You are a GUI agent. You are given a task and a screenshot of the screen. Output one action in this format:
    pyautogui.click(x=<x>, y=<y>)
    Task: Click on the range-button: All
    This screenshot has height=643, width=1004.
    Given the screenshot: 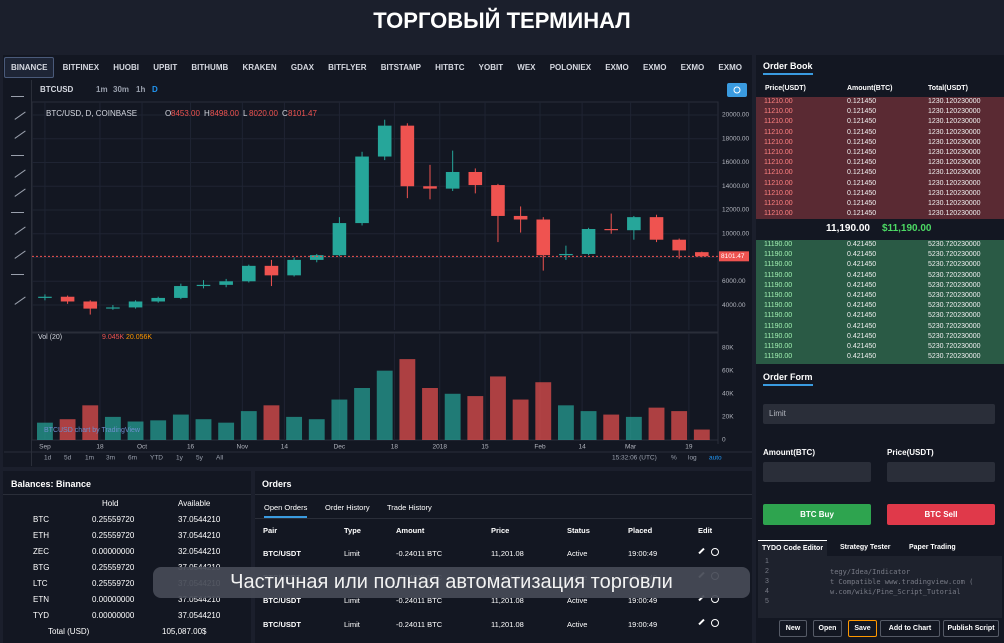 What is the action you would take?
    pyautogui.click(x=220, y=458)
    